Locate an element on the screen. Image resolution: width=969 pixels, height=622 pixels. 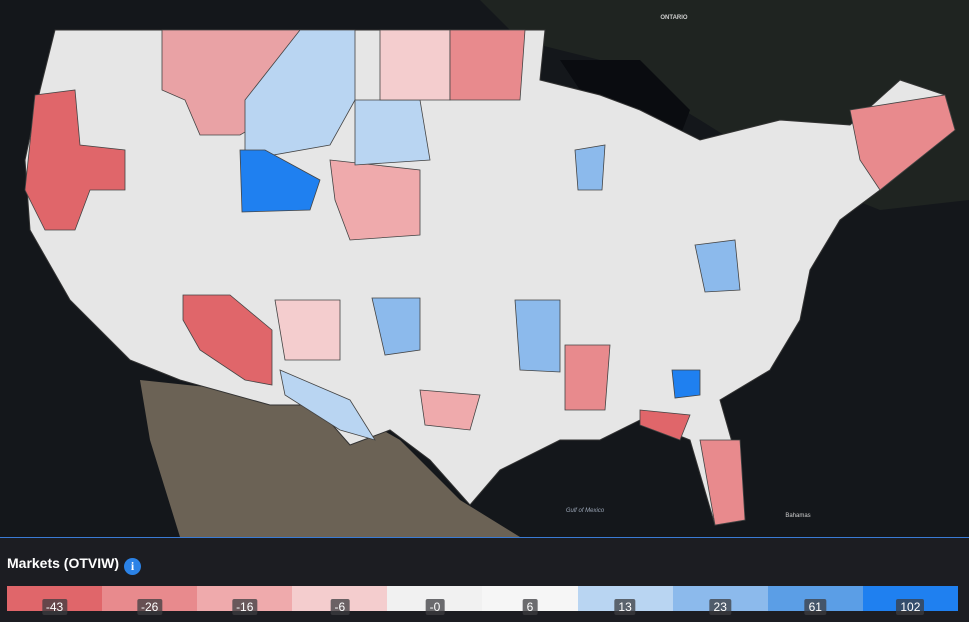
legend-swatch: -16 is located at coordinates (245, 600).